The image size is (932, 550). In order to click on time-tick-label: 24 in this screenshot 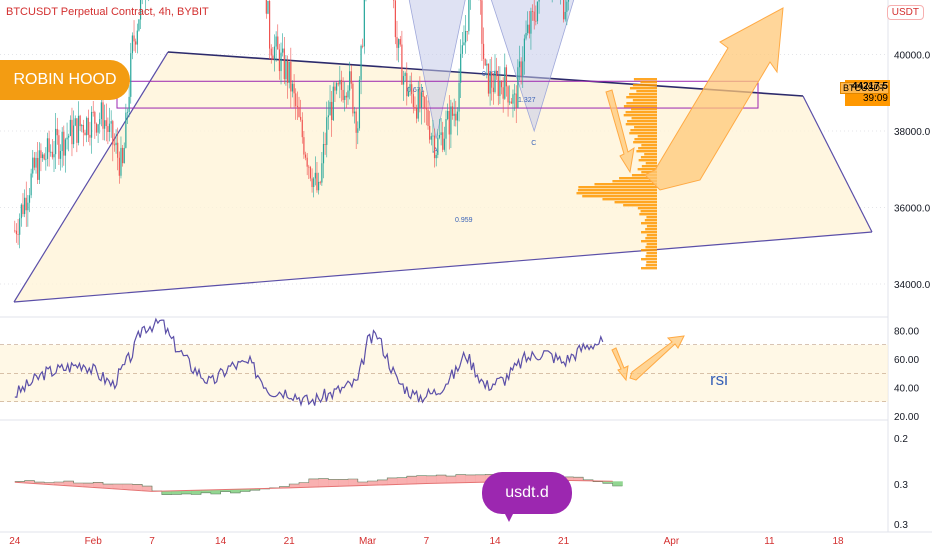, I will do `click(15, 541)`.